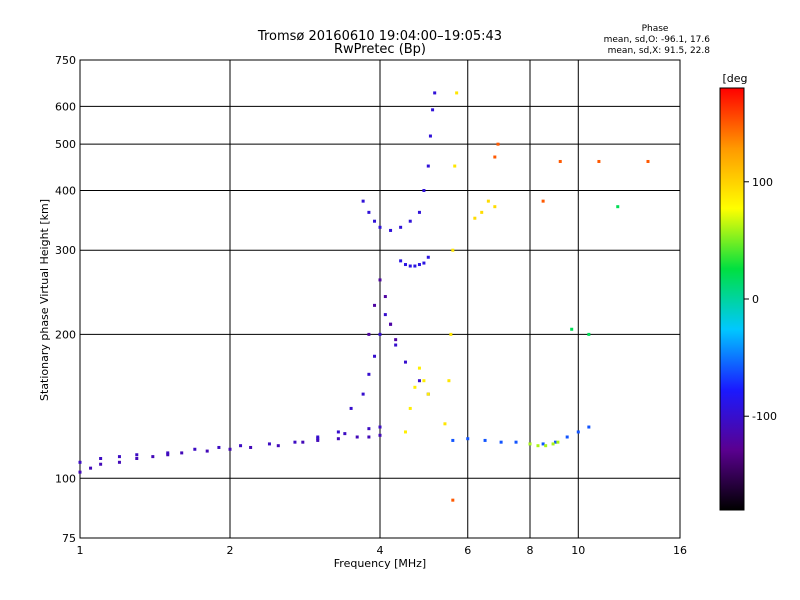  I want to click on y-tick-label: 300, so click(65, 250).